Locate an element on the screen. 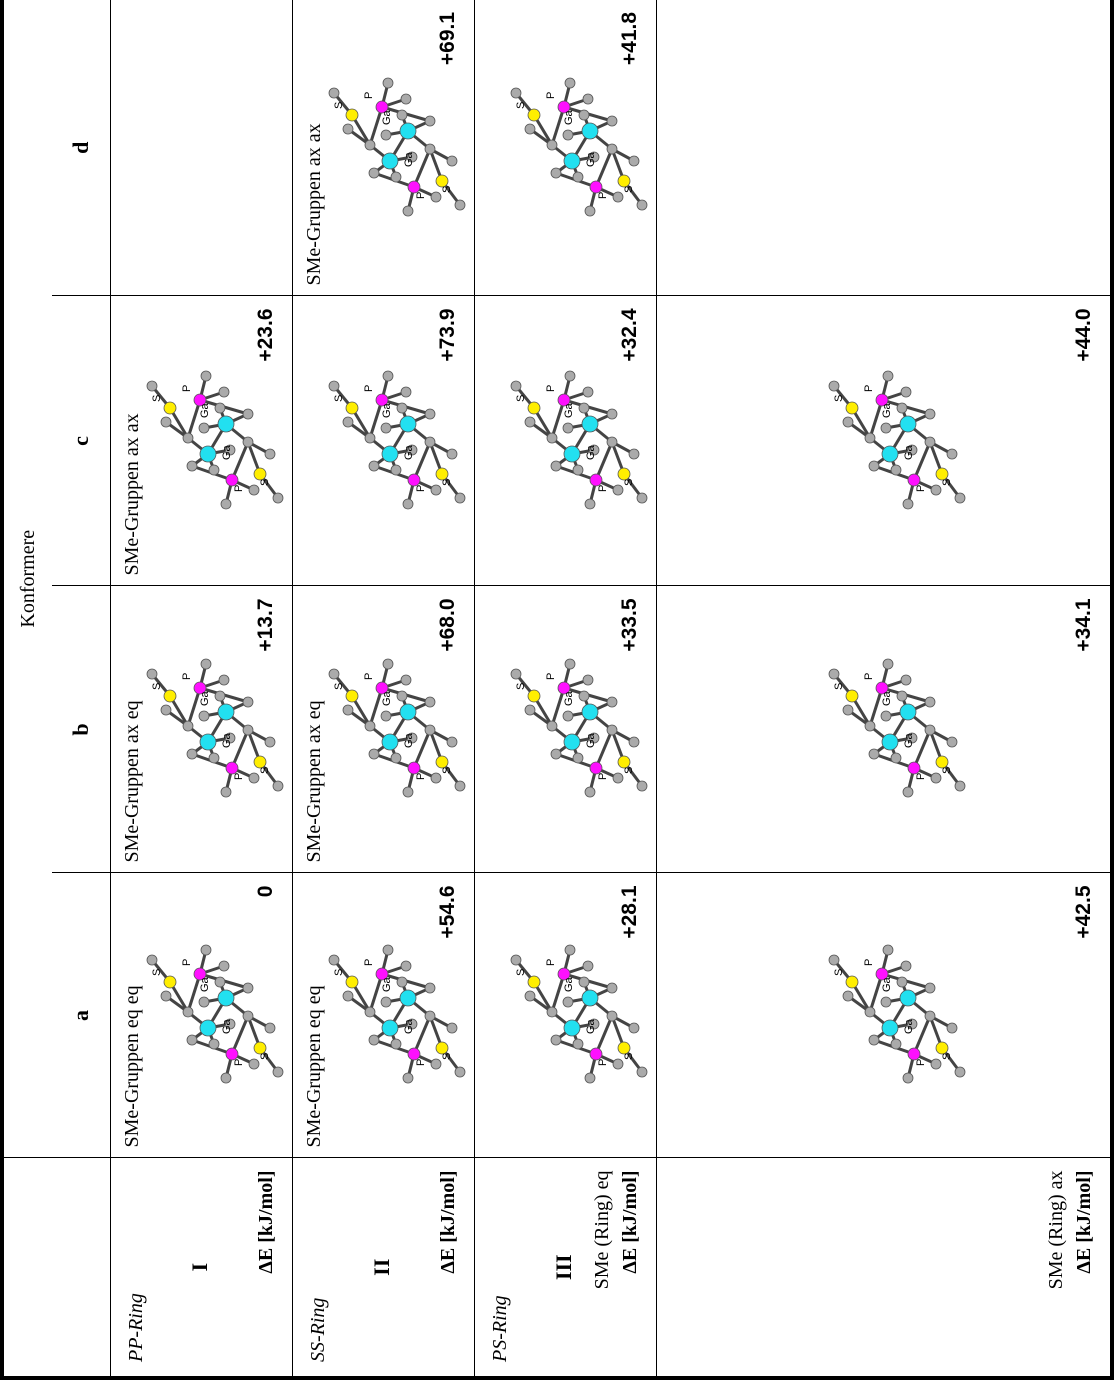 The image size is (1114, 1380). conformer-cell: Ga Ga P P S S +44.0 is located at coordinates (884, 441).